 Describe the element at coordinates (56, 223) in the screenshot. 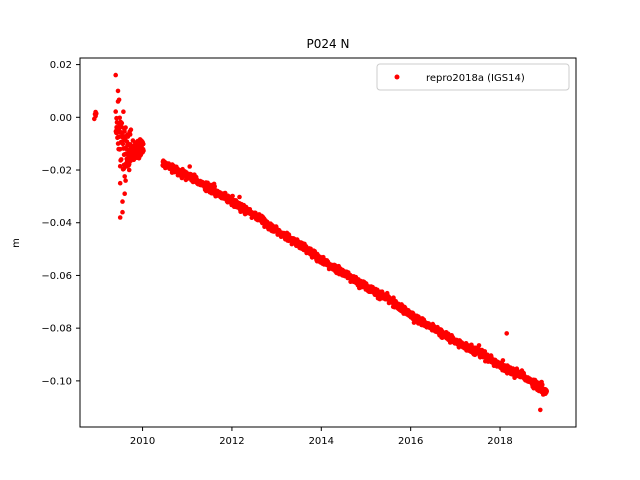

I see `y-tick-label: −0.04` at that location.